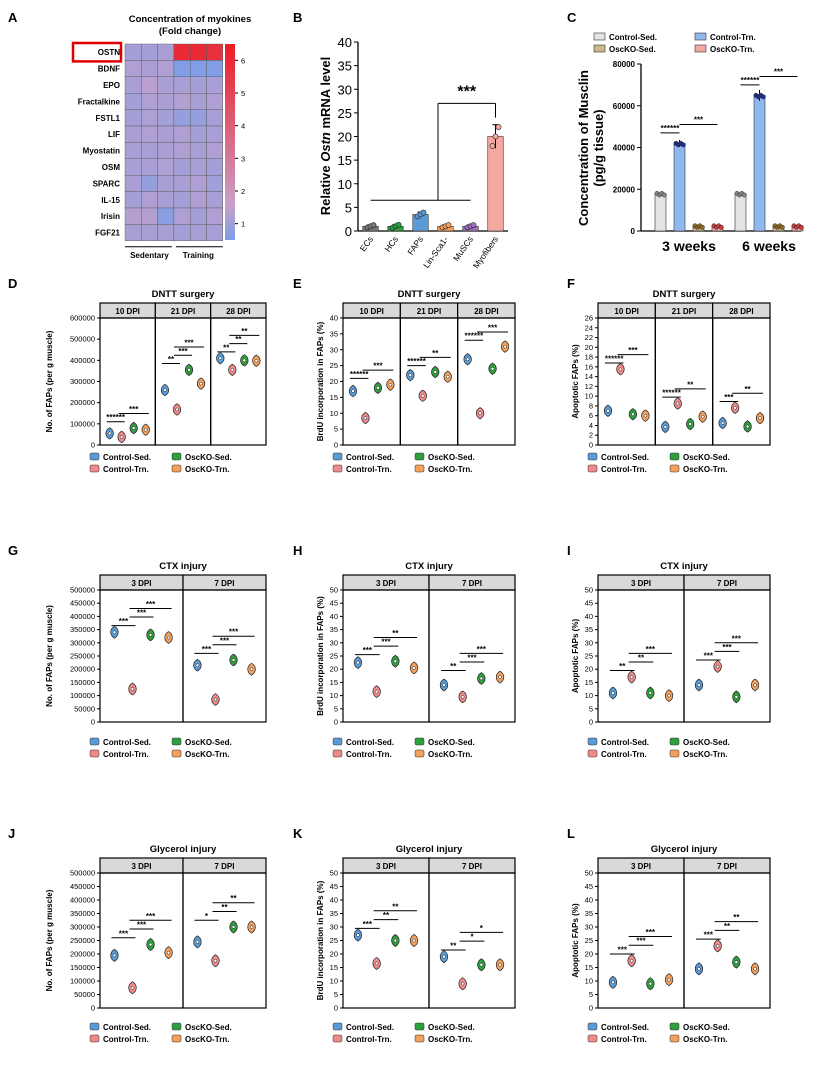  Describe the element at coordinates (243, 191) in the screenshot. I see `colorbar-tick-label: 2` at that location.